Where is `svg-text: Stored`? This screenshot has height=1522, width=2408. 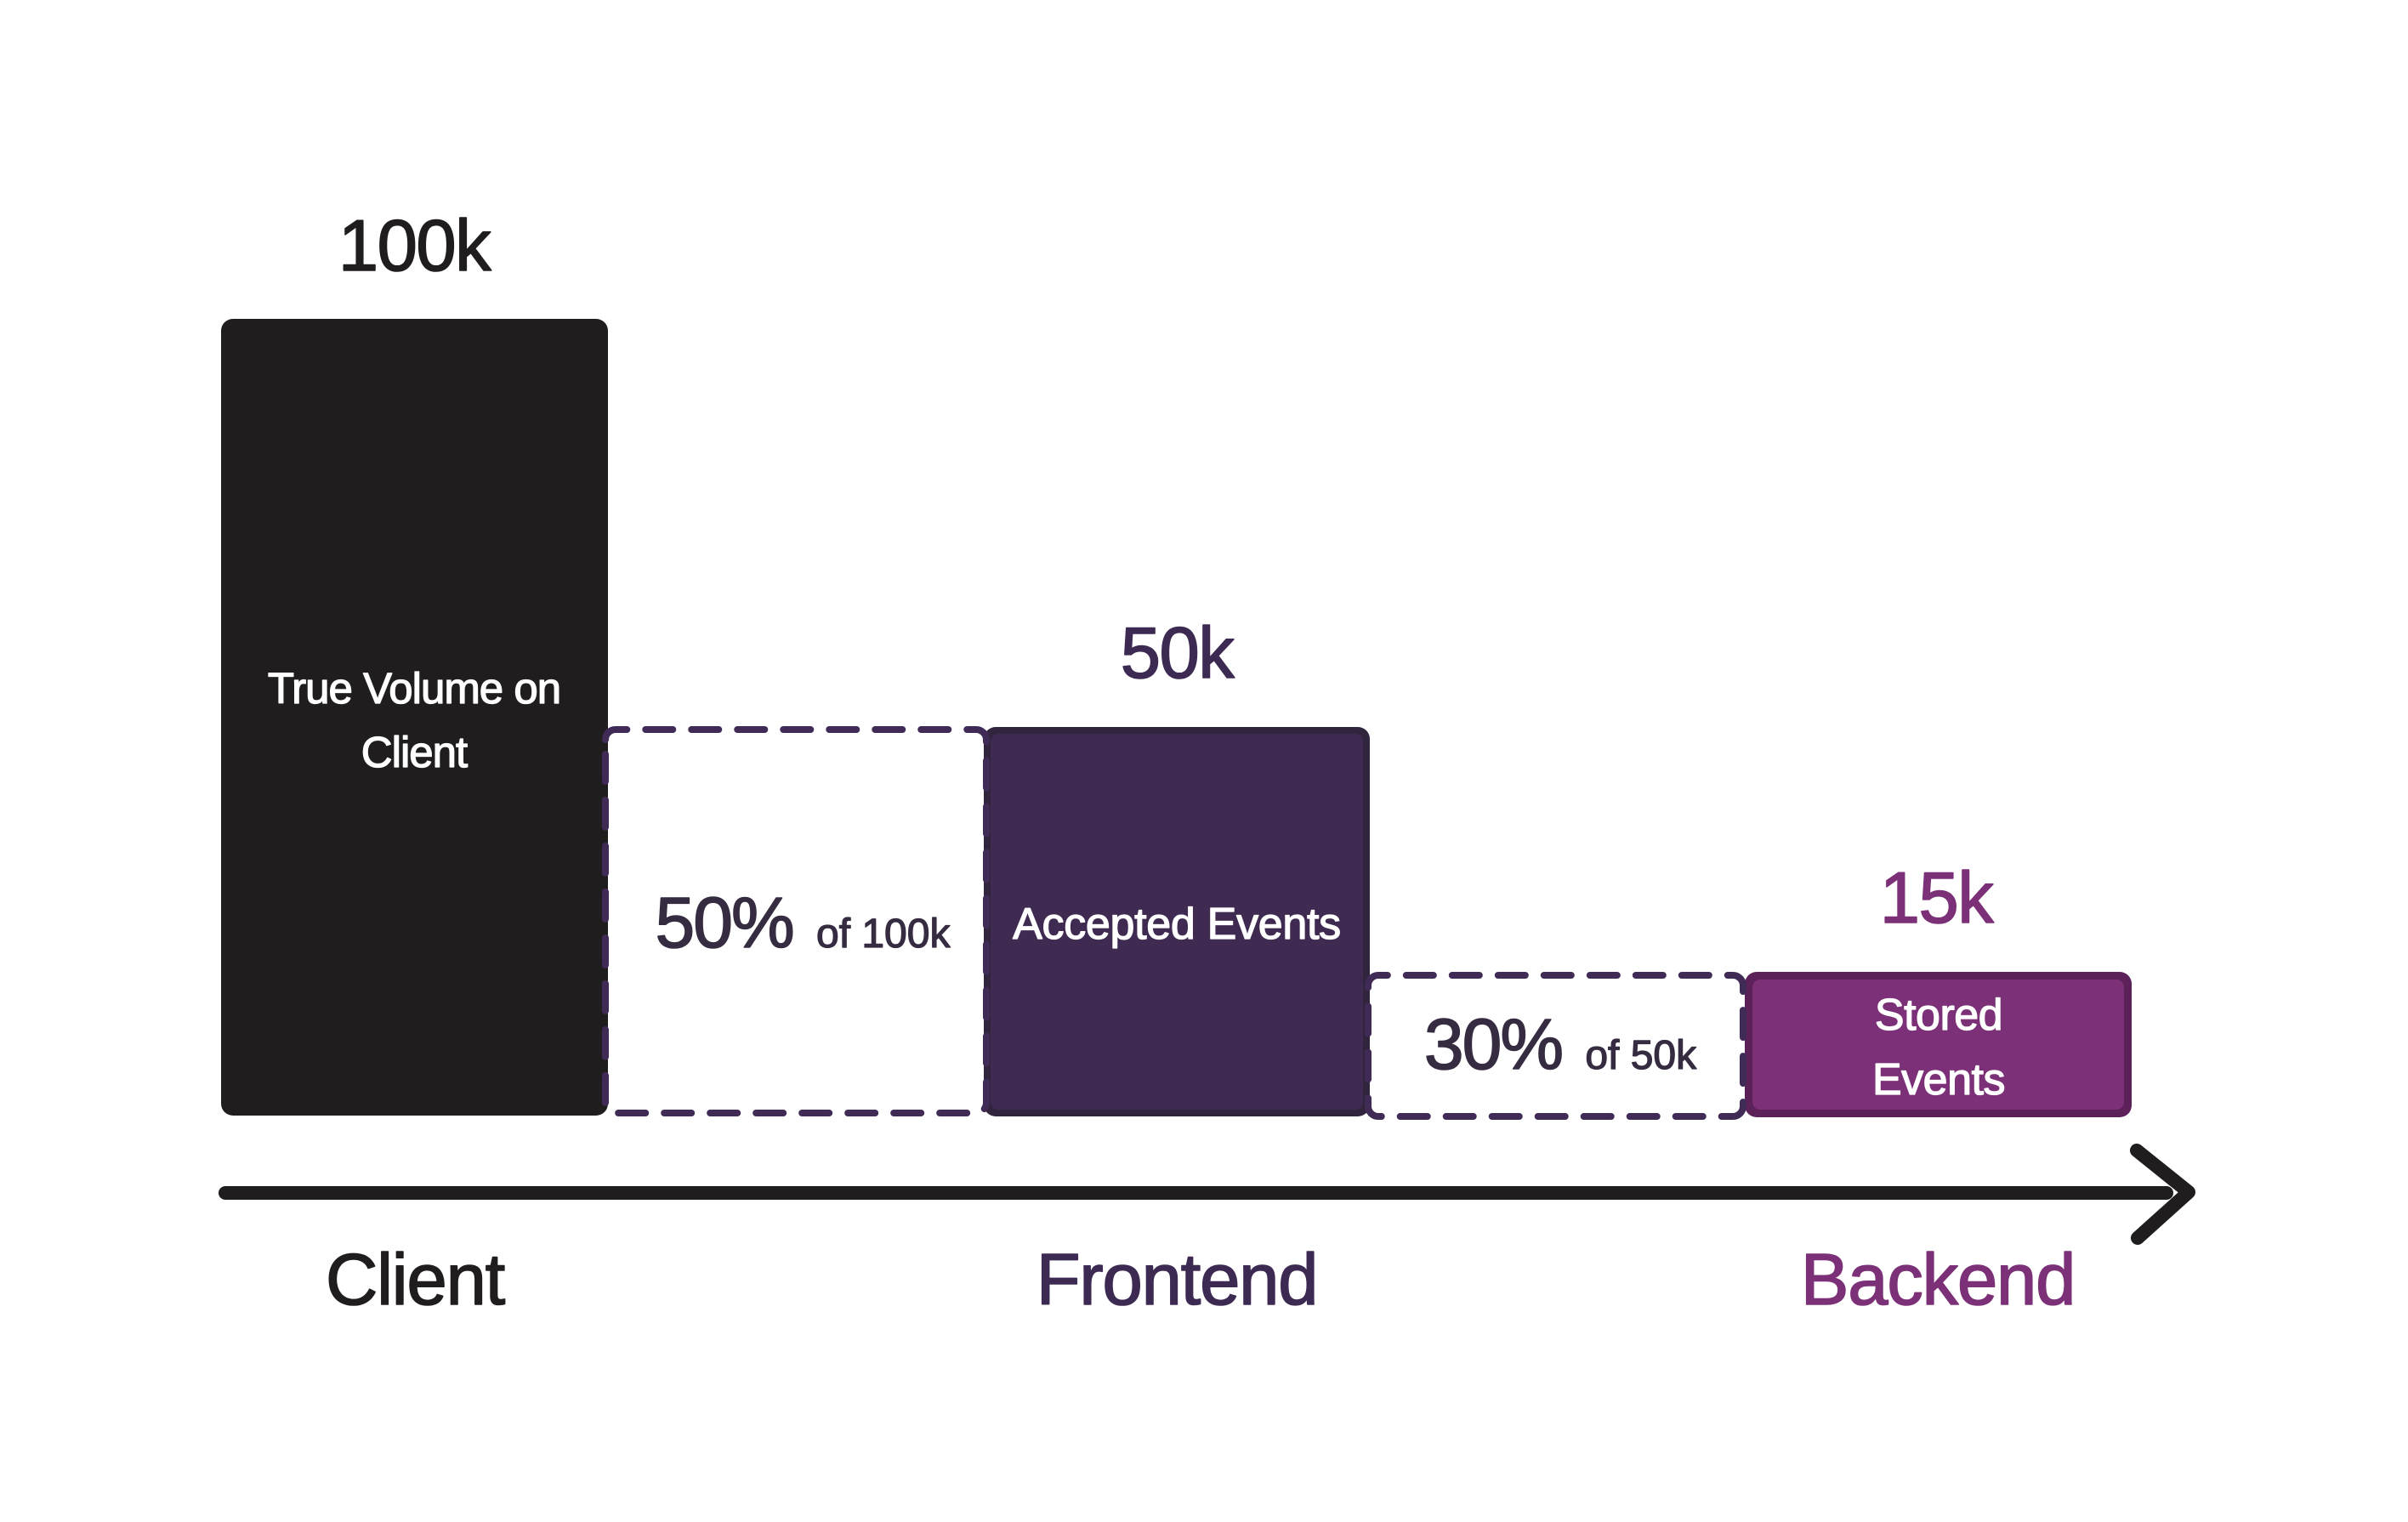 svg-text: Stored is located at coordinates (1938, 1015).